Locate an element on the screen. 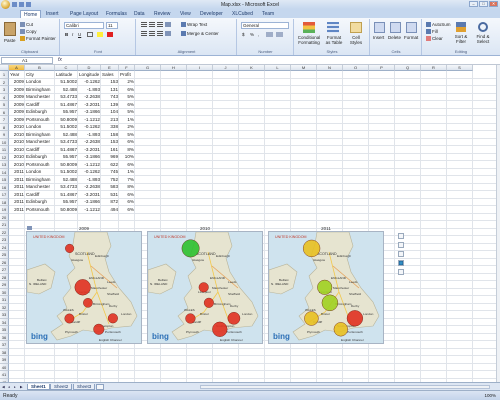 The height and width of the screenshot is (400, 500). tab-developer: Developer is located at coordinates (211, 14).